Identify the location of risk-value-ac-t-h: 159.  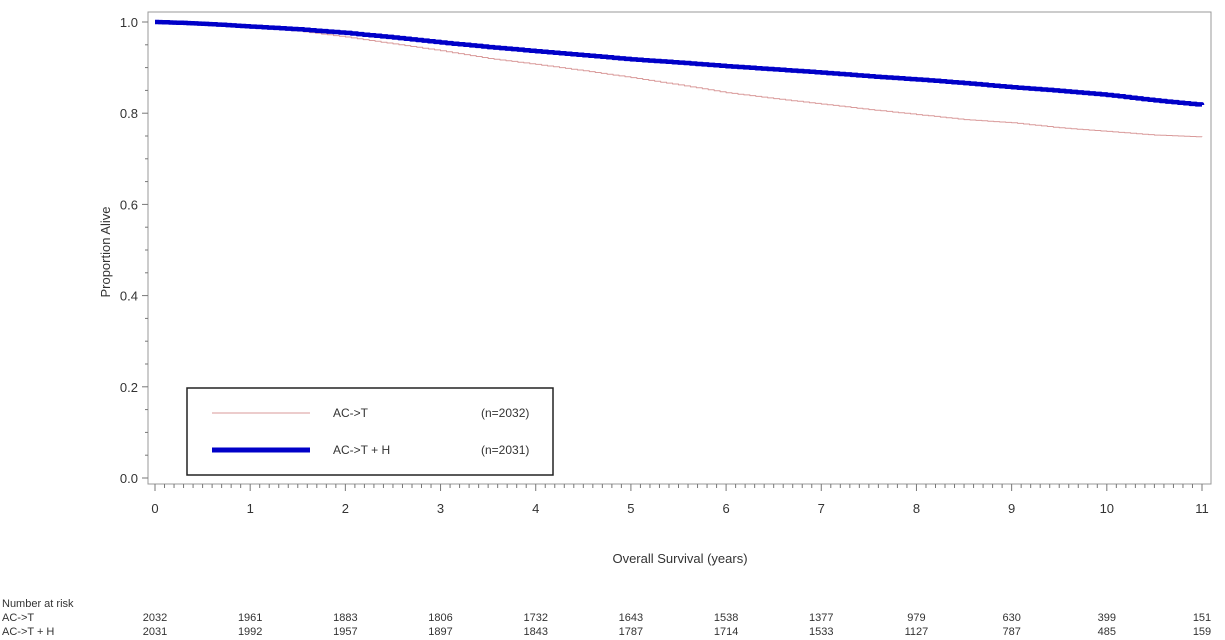
(1202, 632).